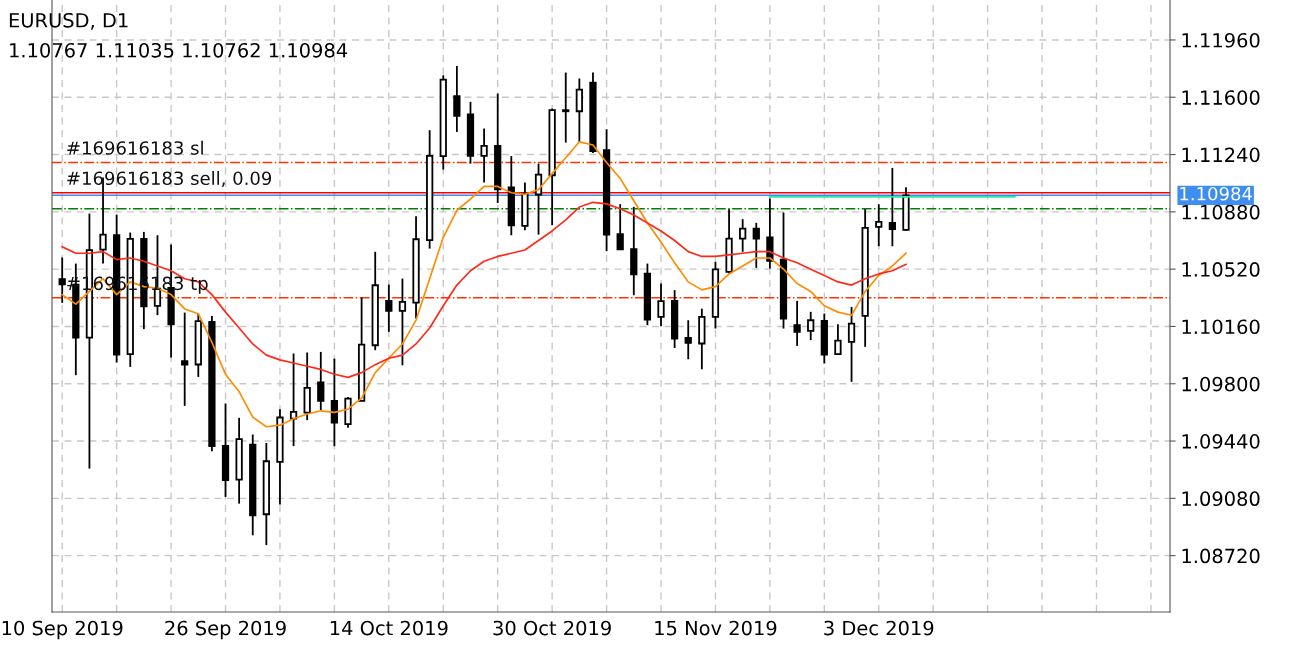 This screenshot has height=645, width=1290. Describe the element at coordinates (1221, 384) in the screenshot. I see `y-tick-label: 1.09800` at that location.